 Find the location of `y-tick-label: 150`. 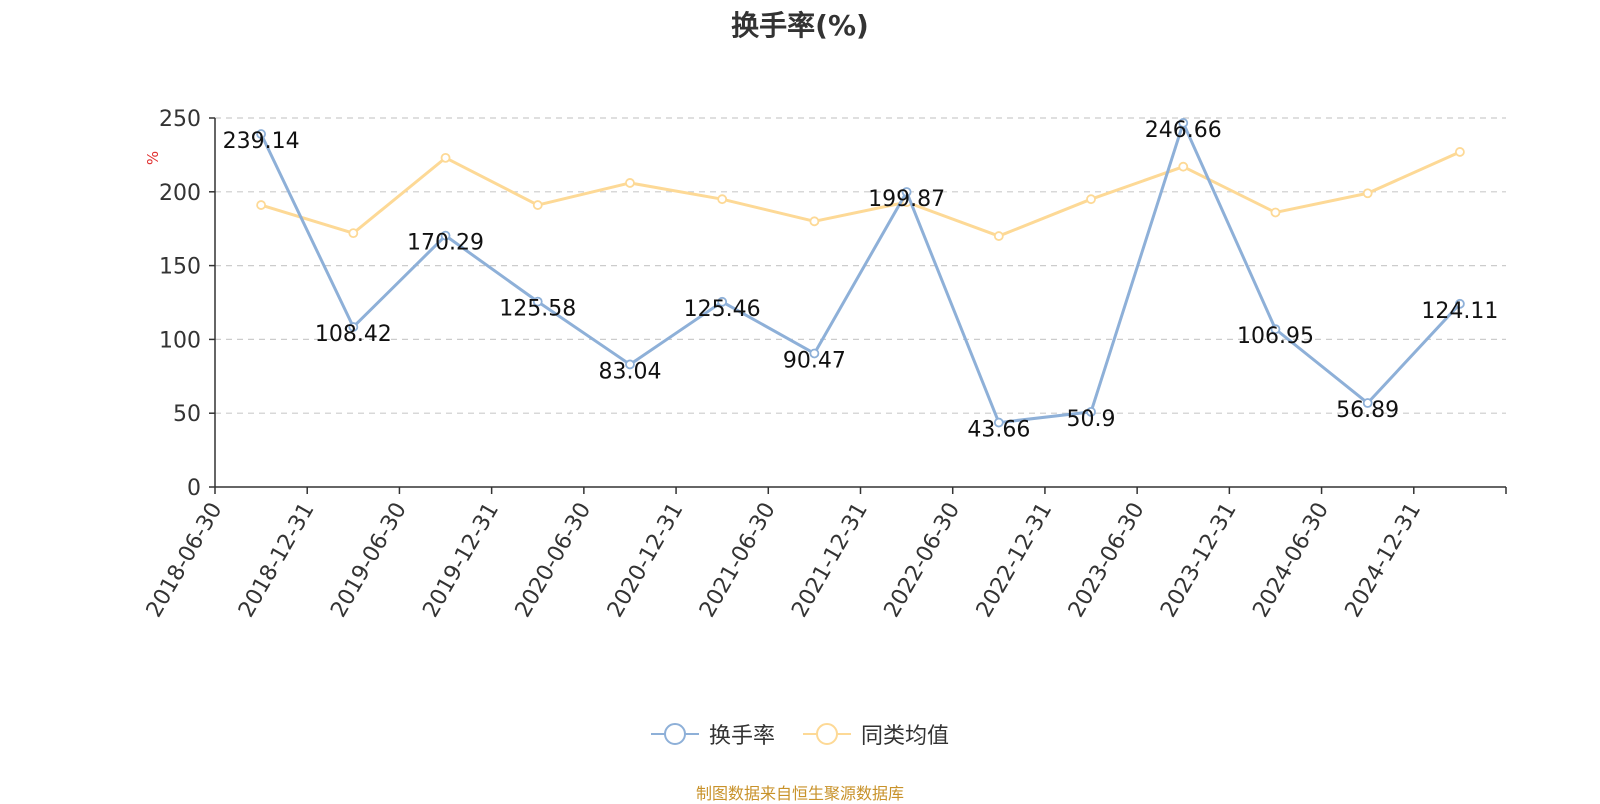

y-tick-label: 150 is located at coordinates (180, 267).